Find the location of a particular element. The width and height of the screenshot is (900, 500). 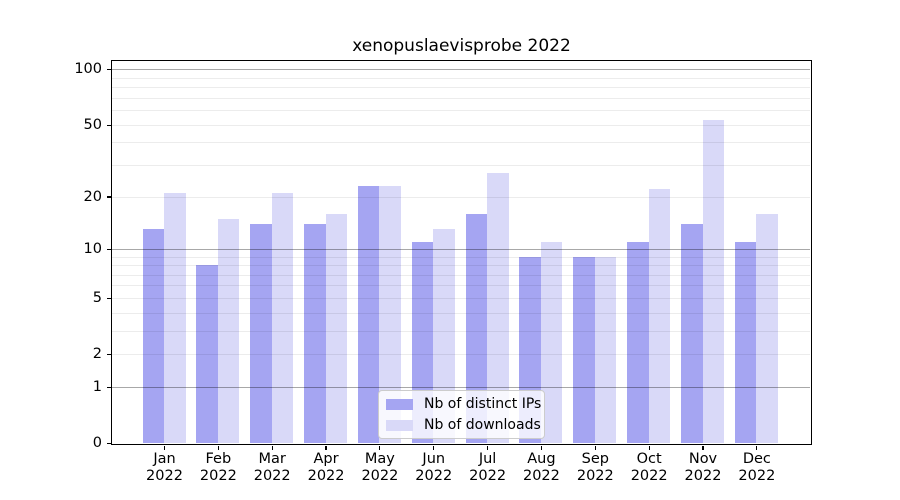

x-tick-label-mar: Mar 2022 is located at coordinates (272, 467).